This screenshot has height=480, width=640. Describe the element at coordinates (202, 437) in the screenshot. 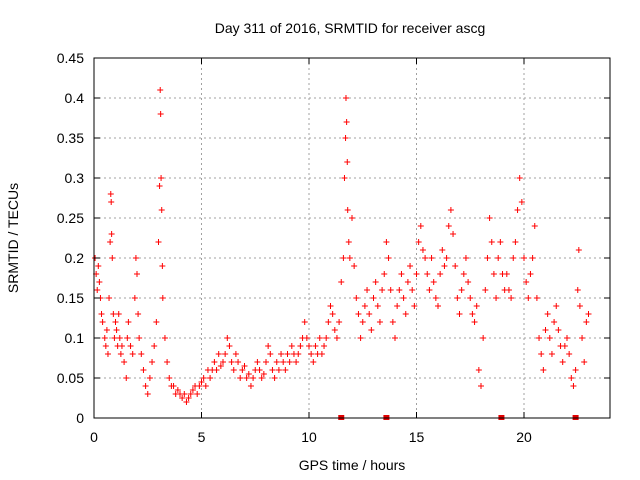

I see `x-tick-label: 5` at that location.